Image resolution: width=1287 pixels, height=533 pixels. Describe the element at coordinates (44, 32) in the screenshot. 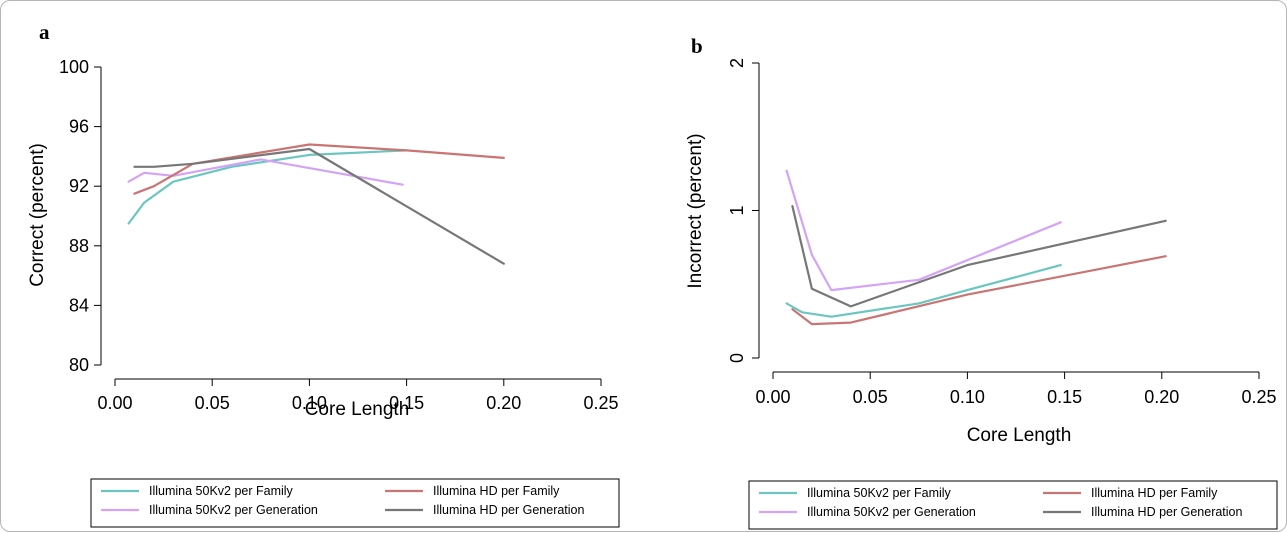

I see `panel-a-letter: a` at that location.